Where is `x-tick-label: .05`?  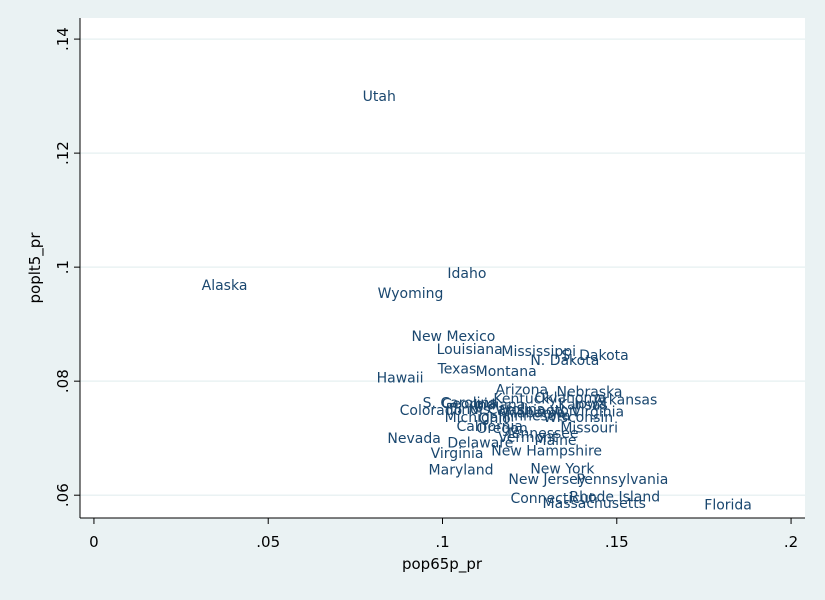
x-tick-label: .05 is located at coordinates (268, 542).